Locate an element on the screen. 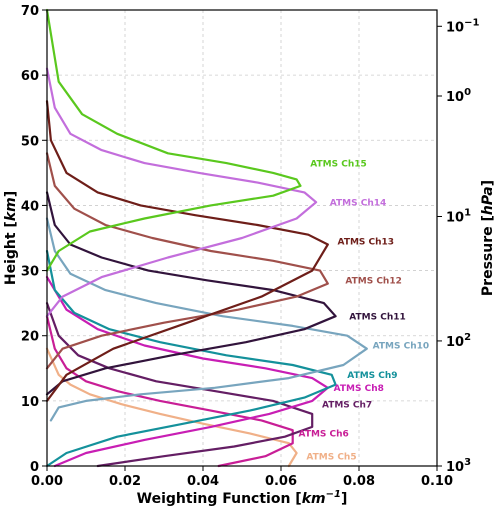 This screenshot has height=511, width=500. pressure-tick-label: 10³ is located at coordinates (458, 466).